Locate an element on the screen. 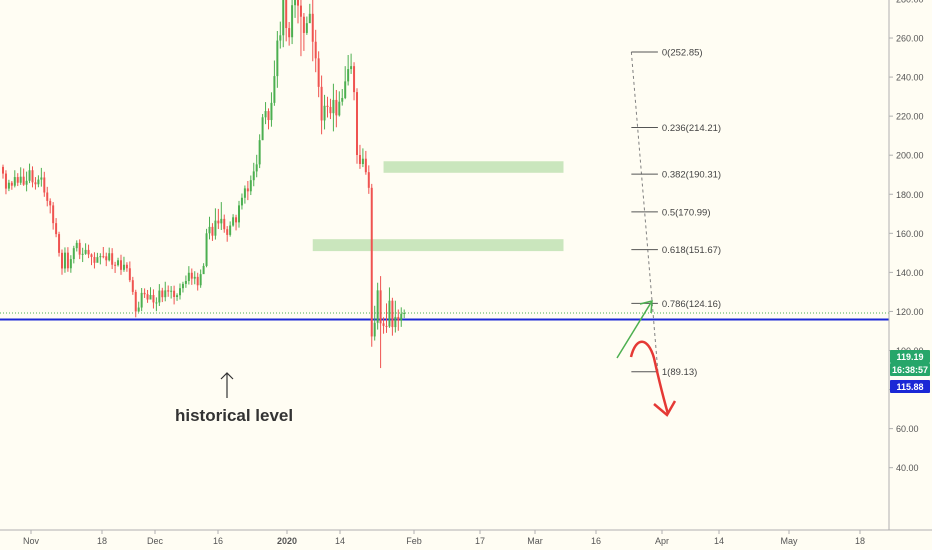  fib-level-label: 0.236(214.21) is located at coordinates (691, 128).